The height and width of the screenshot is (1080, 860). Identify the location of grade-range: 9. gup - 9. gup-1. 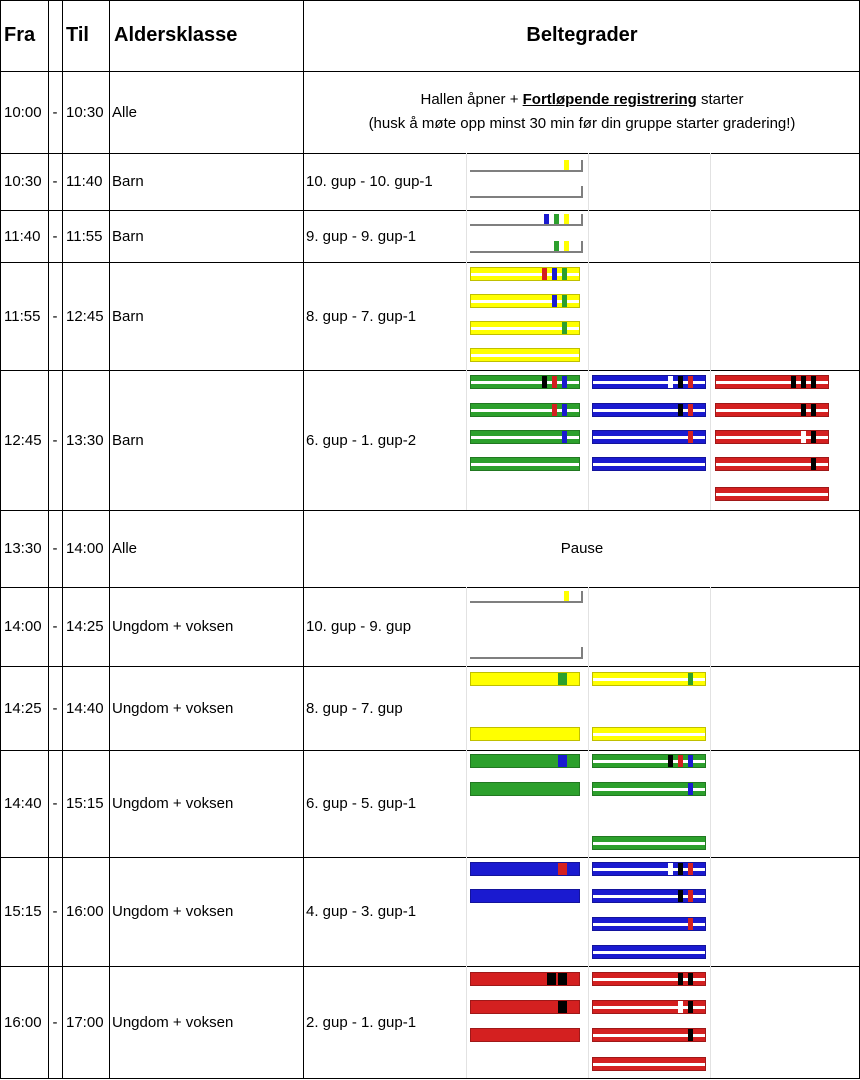
(361, 236).